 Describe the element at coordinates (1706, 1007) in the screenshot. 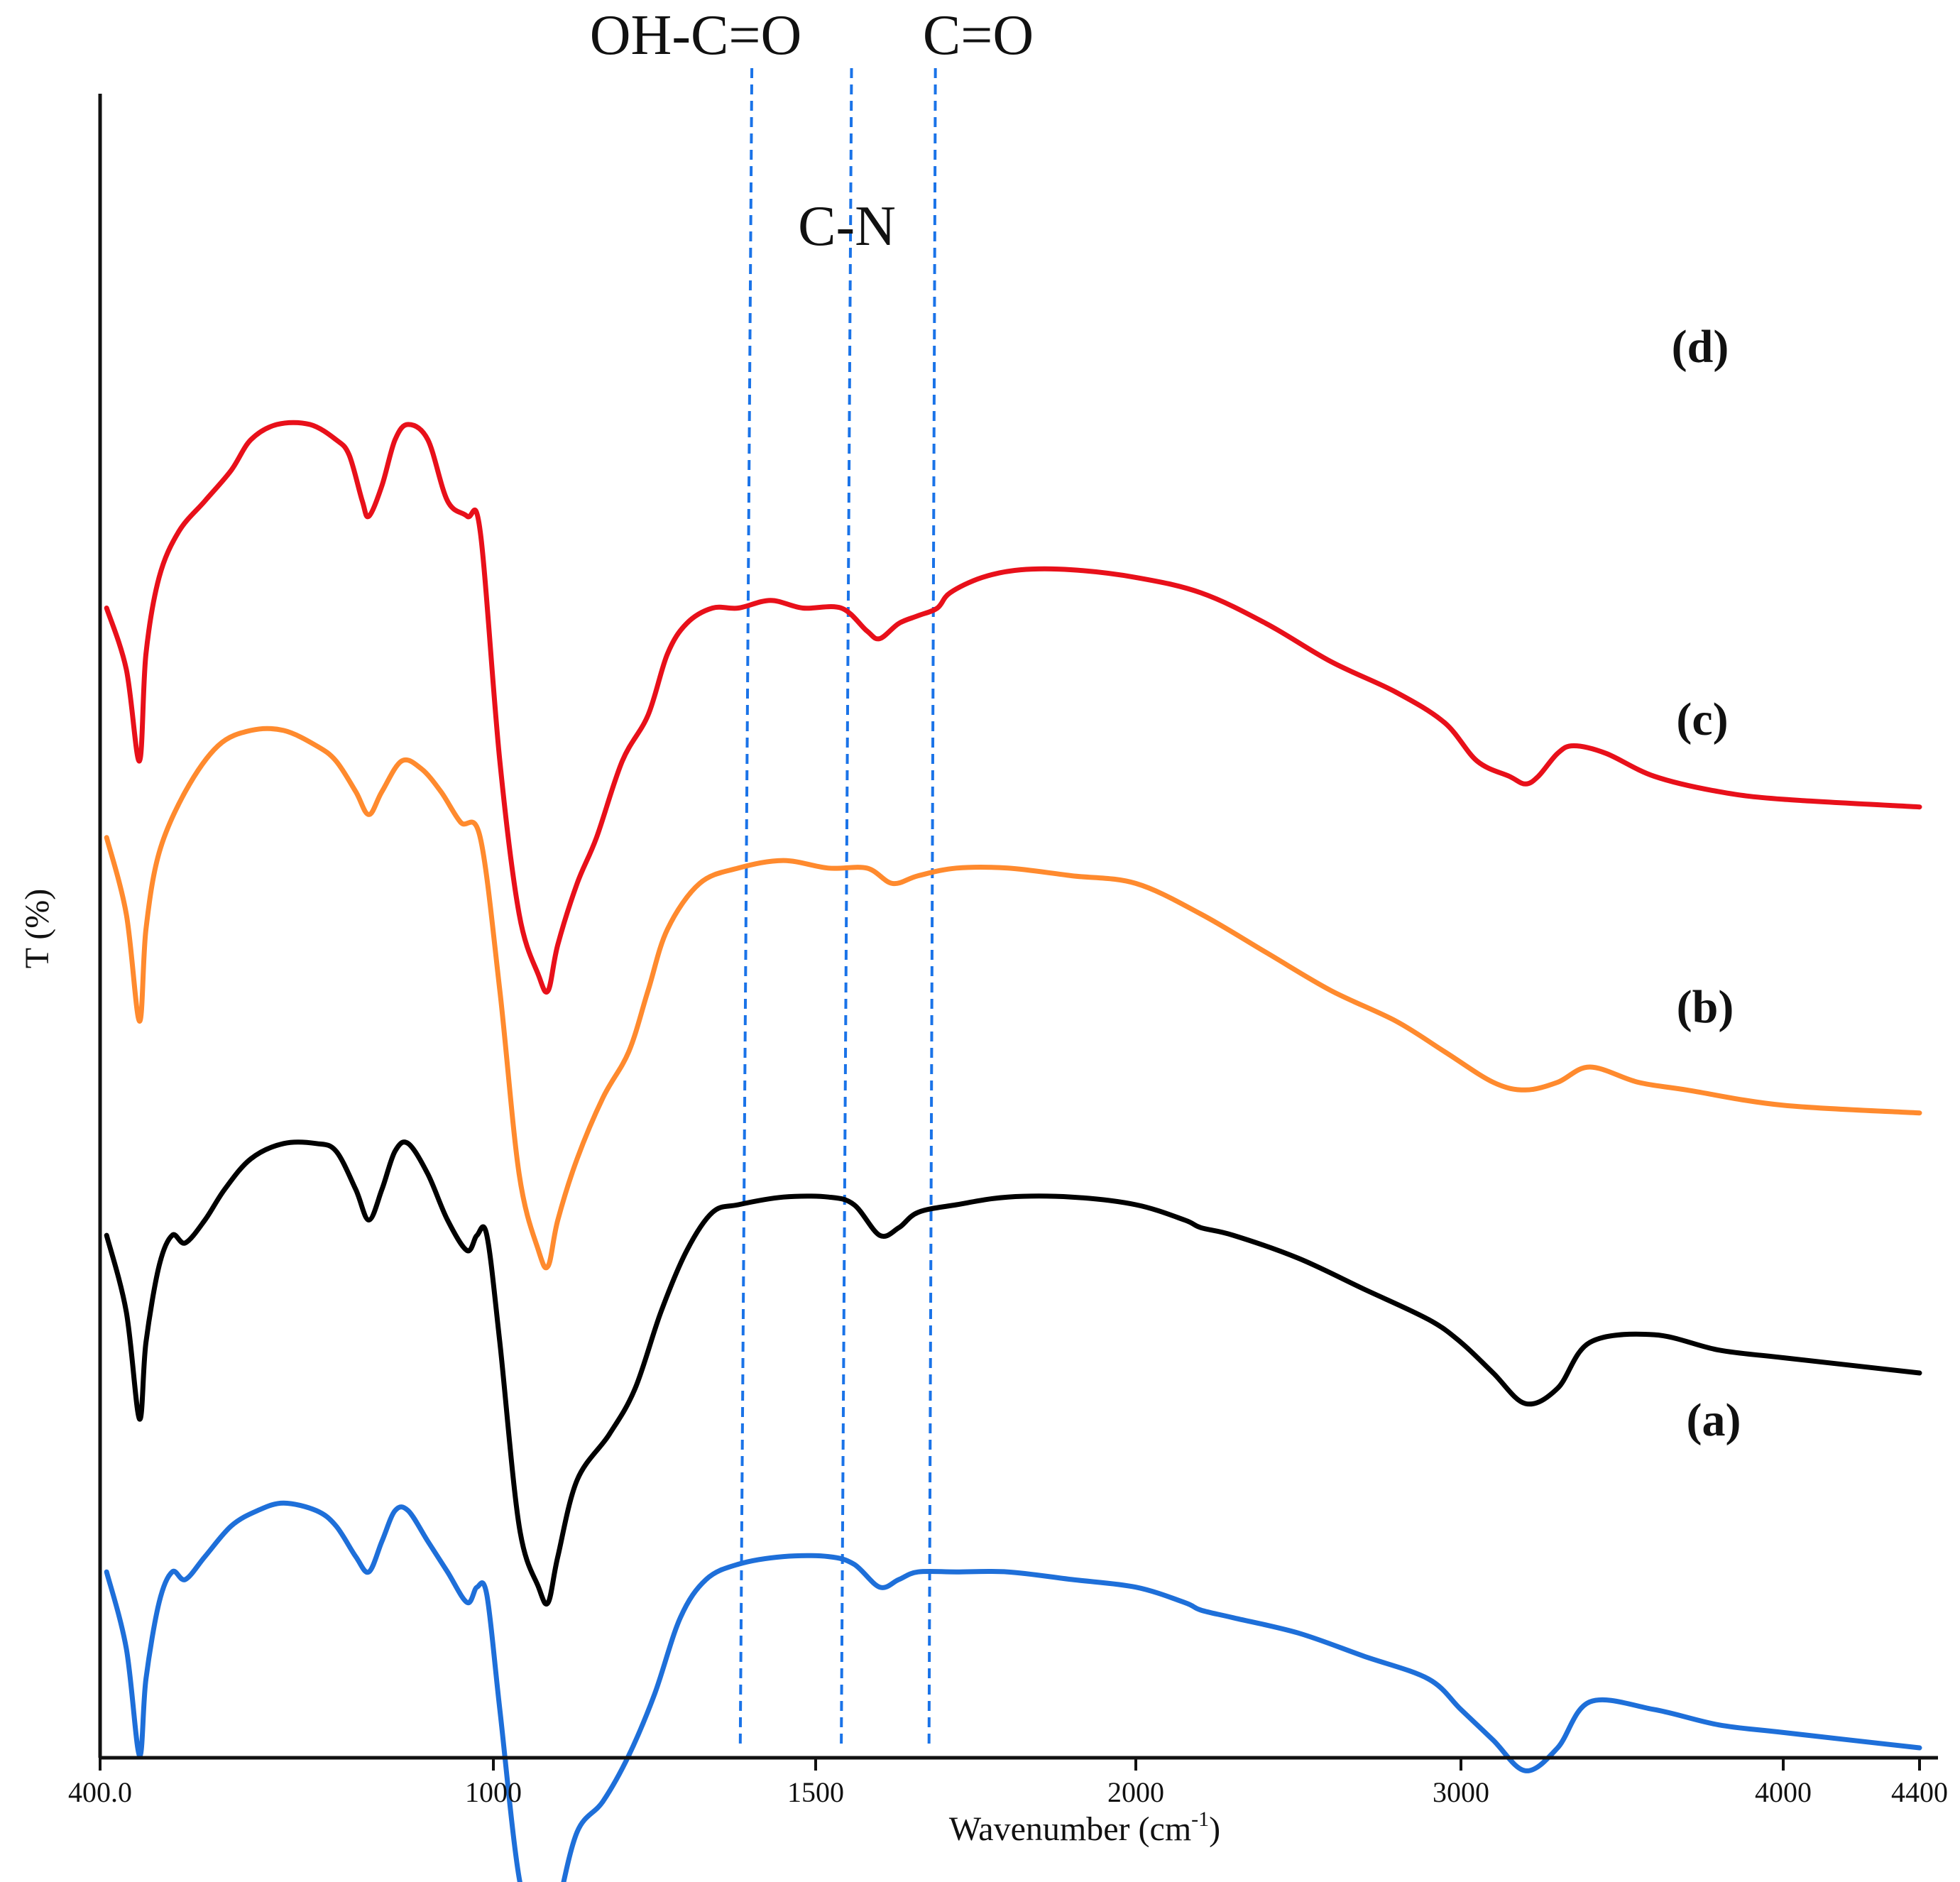

I see `series-b-label: (b)` at that location.